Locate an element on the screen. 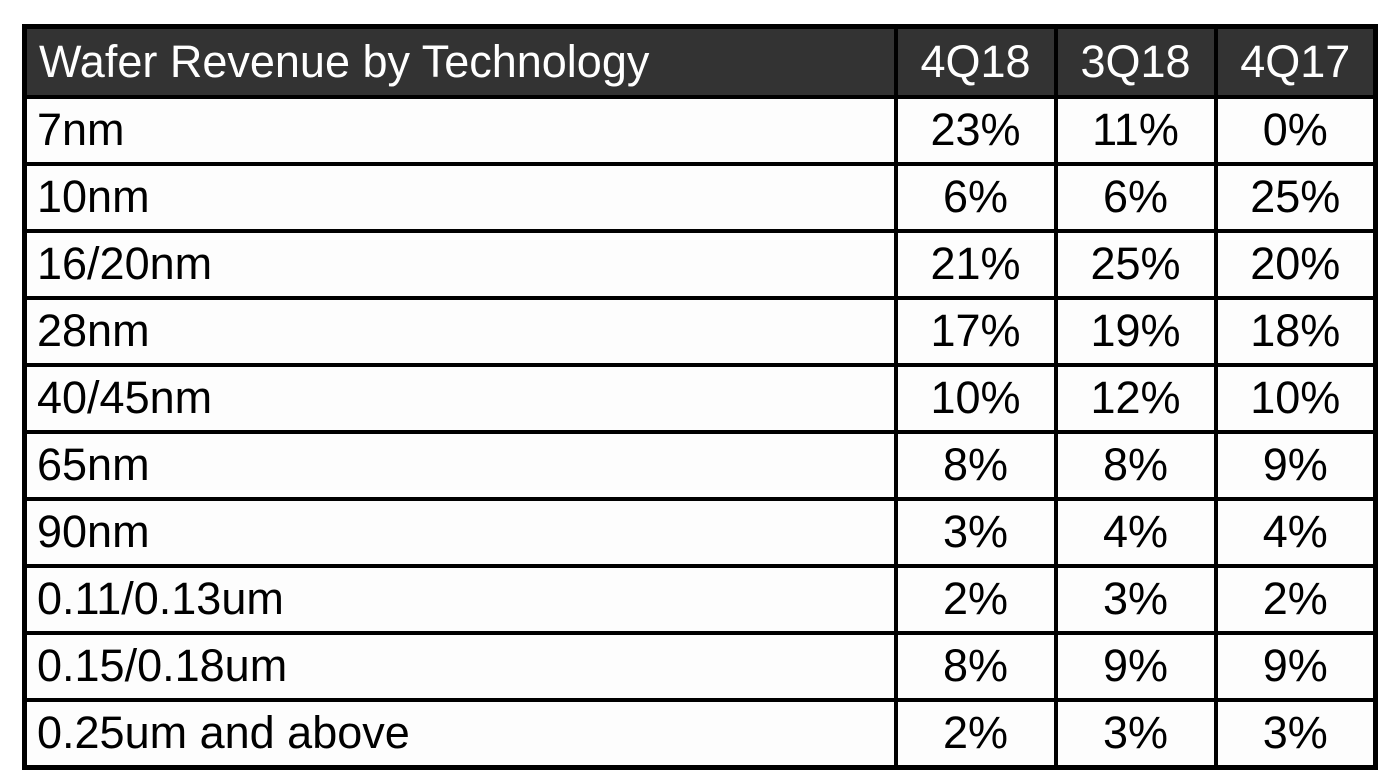 Image resolution: width=1396 pixels, height=780 pixels. table-row-10nm: 10nm 6% 6% 25% is located at coordinates (700, 197).